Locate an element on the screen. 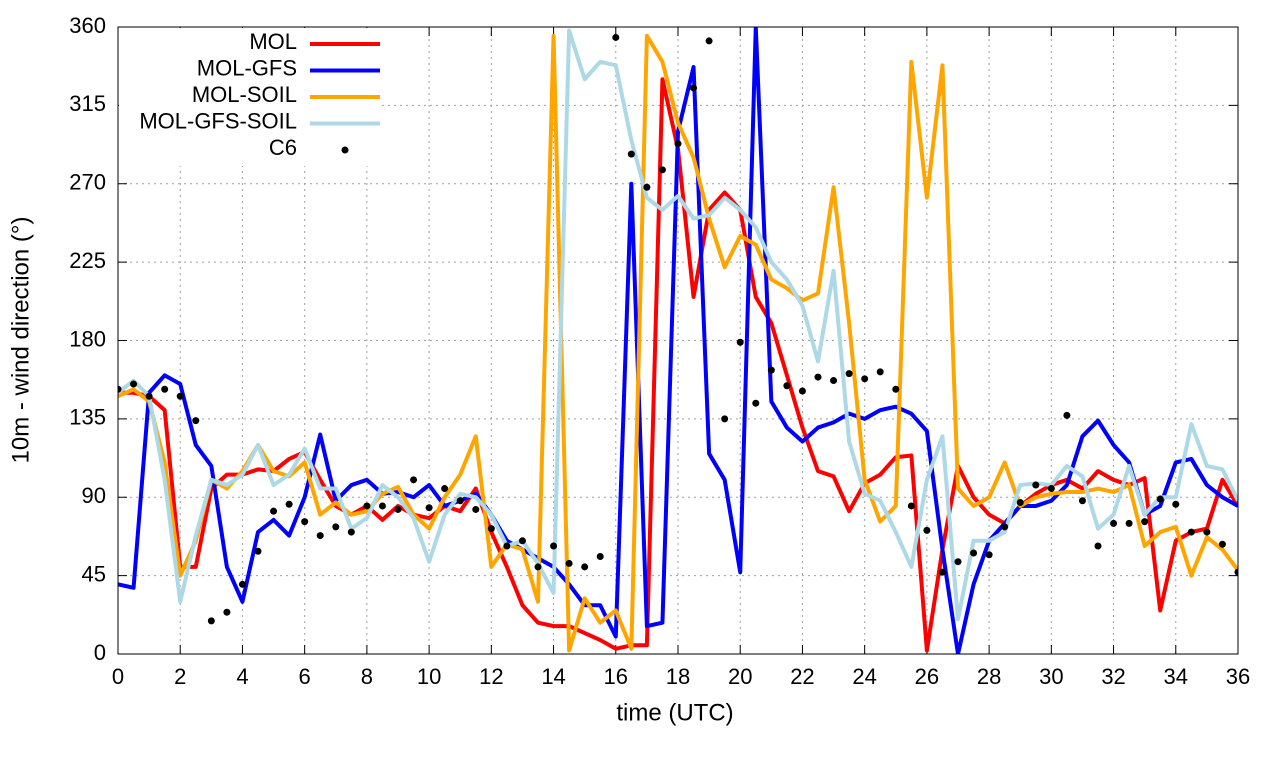 The width and height of the screenshot is (1280, 765). x-tick-label: 20 is located at coordinates (740, 676).